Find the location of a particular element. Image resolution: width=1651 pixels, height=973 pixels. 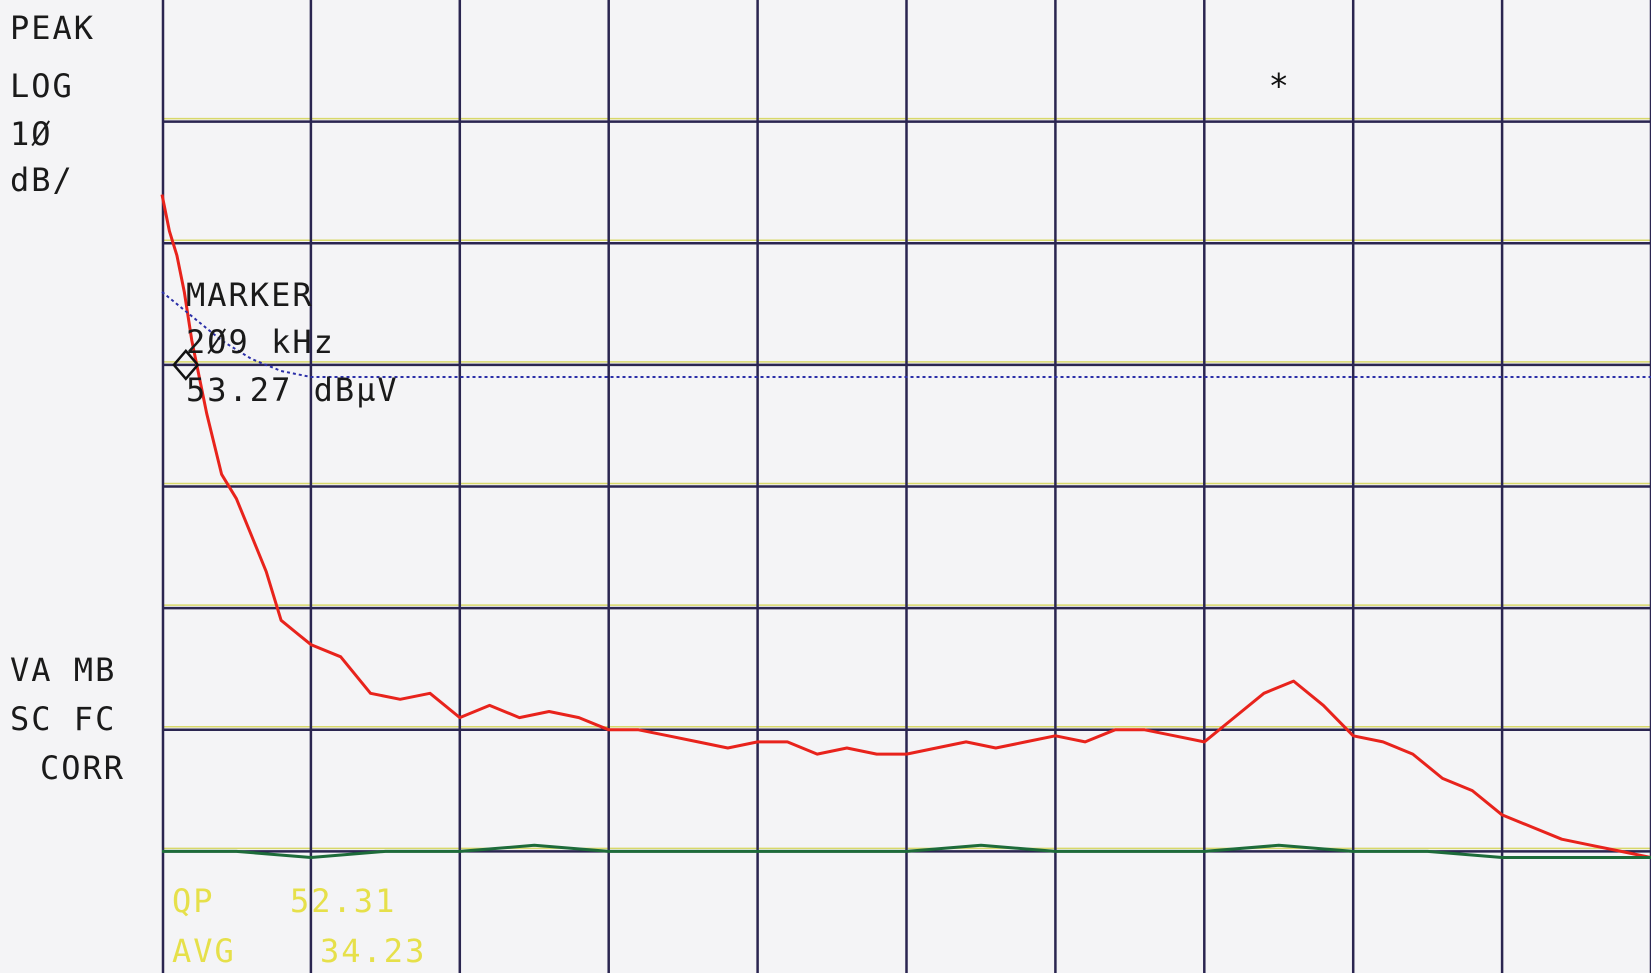

detector-label: PEAK is located at coordinates (53, 28).